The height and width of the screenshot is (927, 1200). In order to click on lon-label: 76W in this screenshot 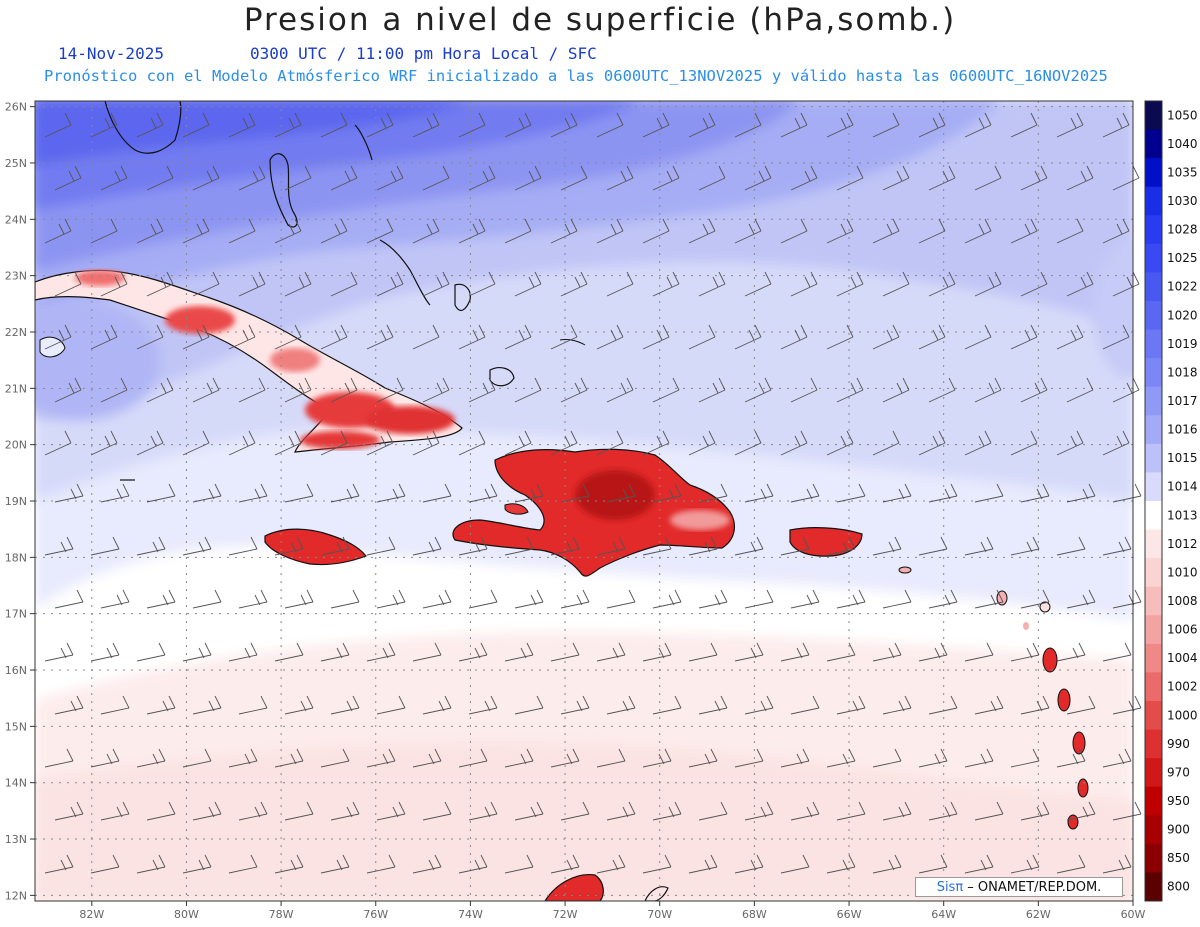, I will do `click(375, 914)`.